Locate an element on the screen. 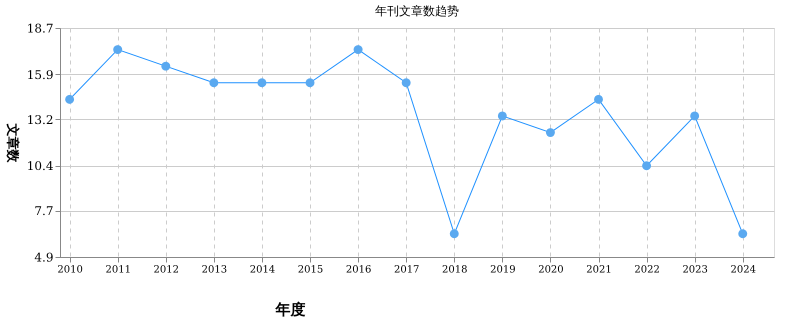 This screenshot has width=790, height=330. x-tick-label: 2019 is located at coordinates (503, 270).